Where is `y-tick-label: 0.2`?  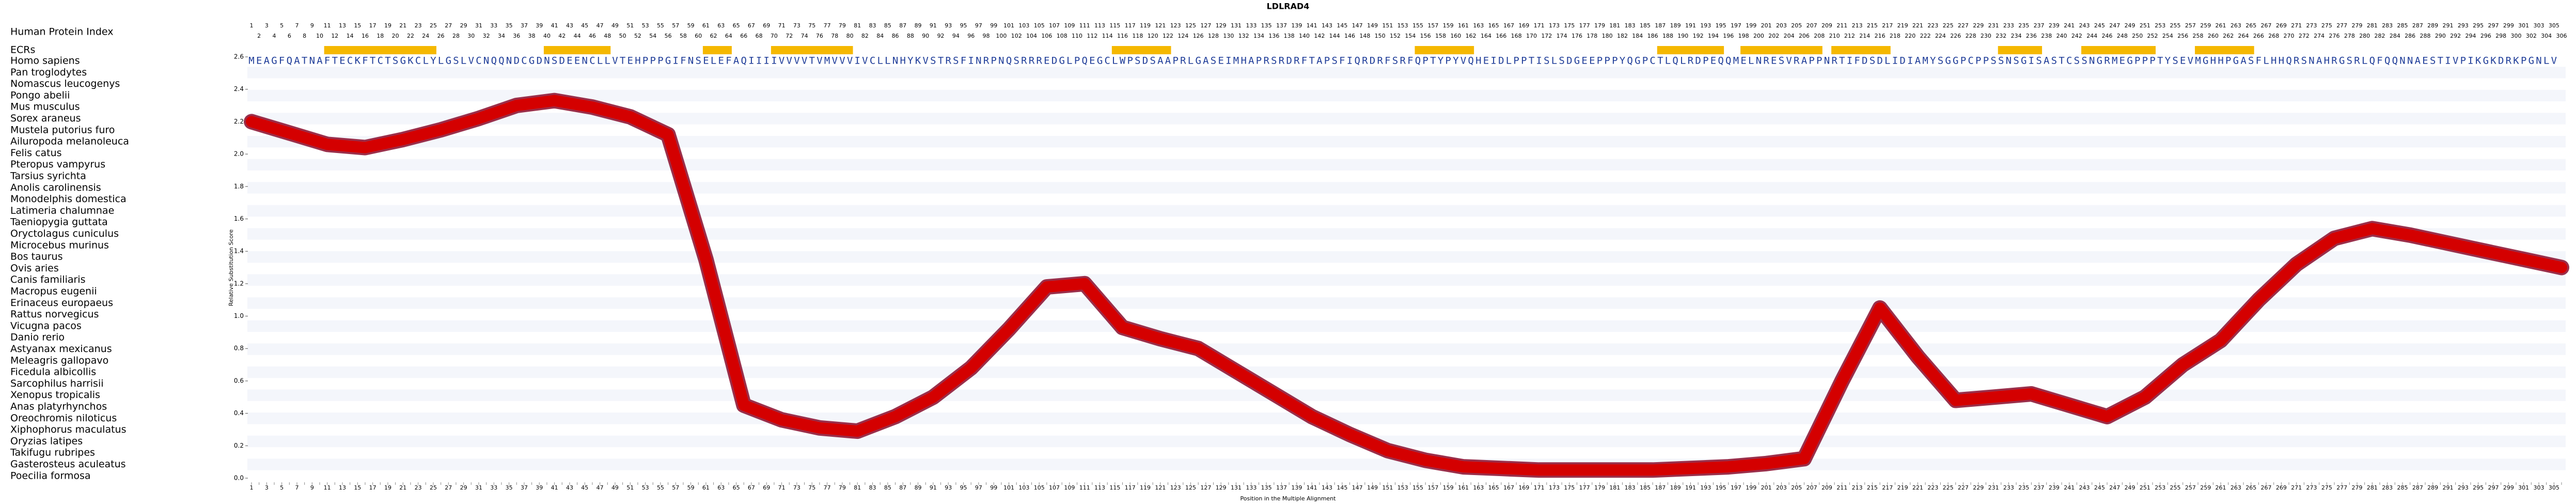
y-tick-label: 0.2 is located at coordinates (239, 445).